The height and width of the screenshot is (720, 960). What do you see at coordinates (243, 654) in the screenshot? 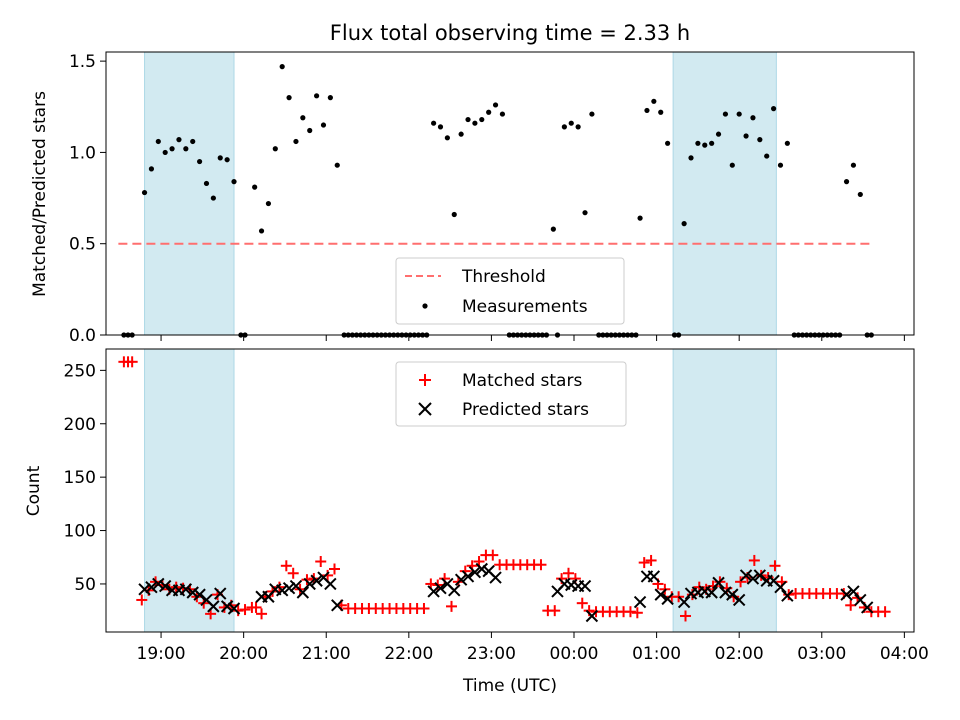
I see `x-tick-label: 20:00` at bounding box center [243, 654].